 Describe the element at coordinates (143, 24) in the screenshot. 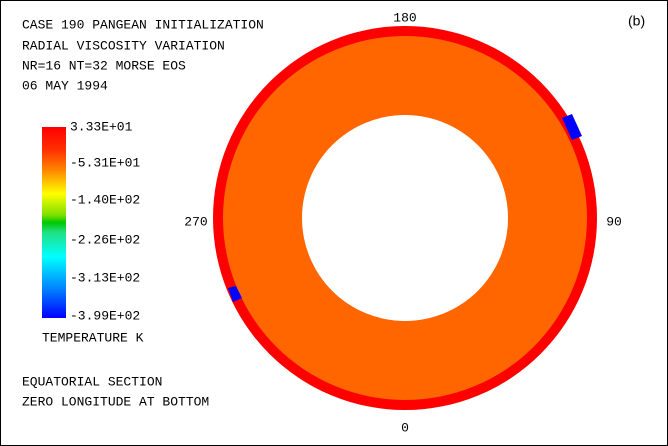

I see `header-line: CASE 190 PANGEAN INITIALIZATION` at that location.